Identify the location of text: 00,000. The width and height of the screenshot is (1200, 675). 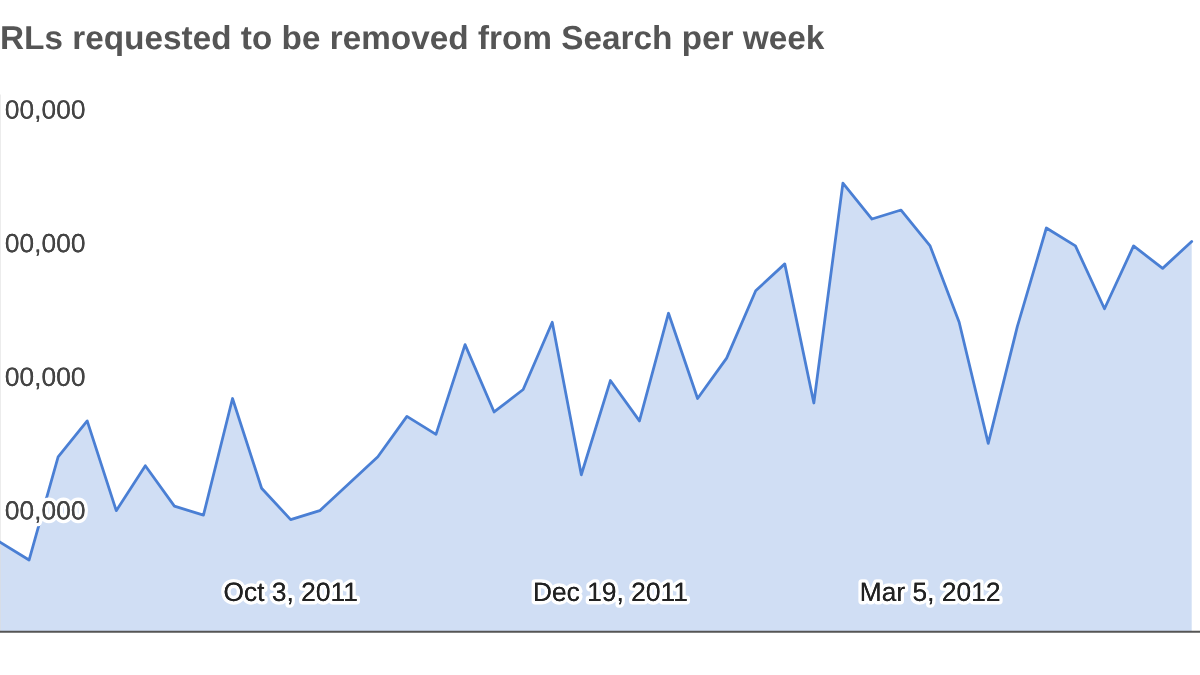
(45, 111).